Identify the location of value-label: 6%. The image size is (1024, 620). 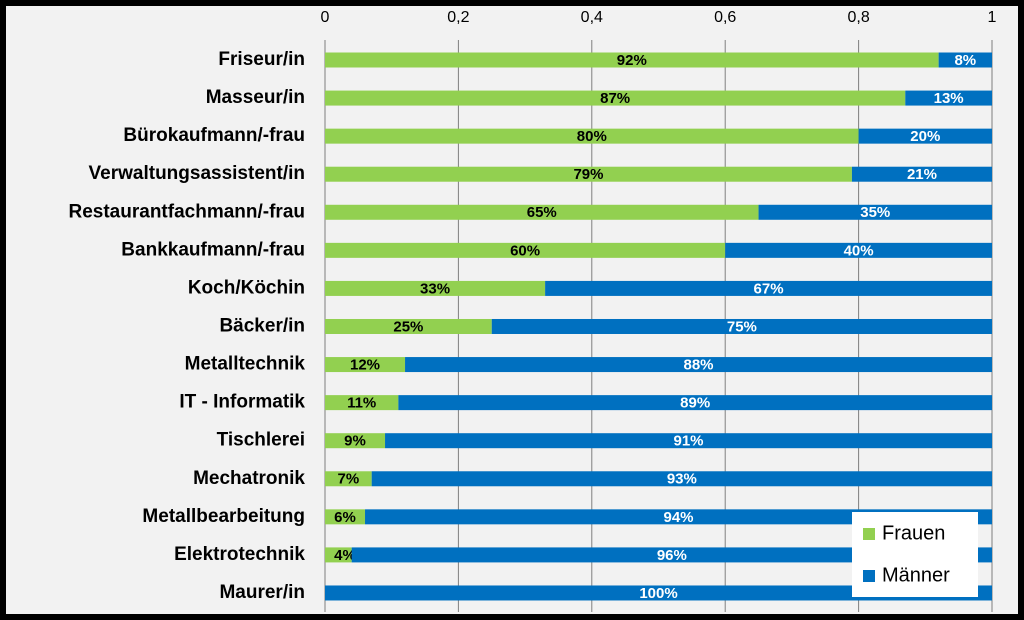
(345, 517).